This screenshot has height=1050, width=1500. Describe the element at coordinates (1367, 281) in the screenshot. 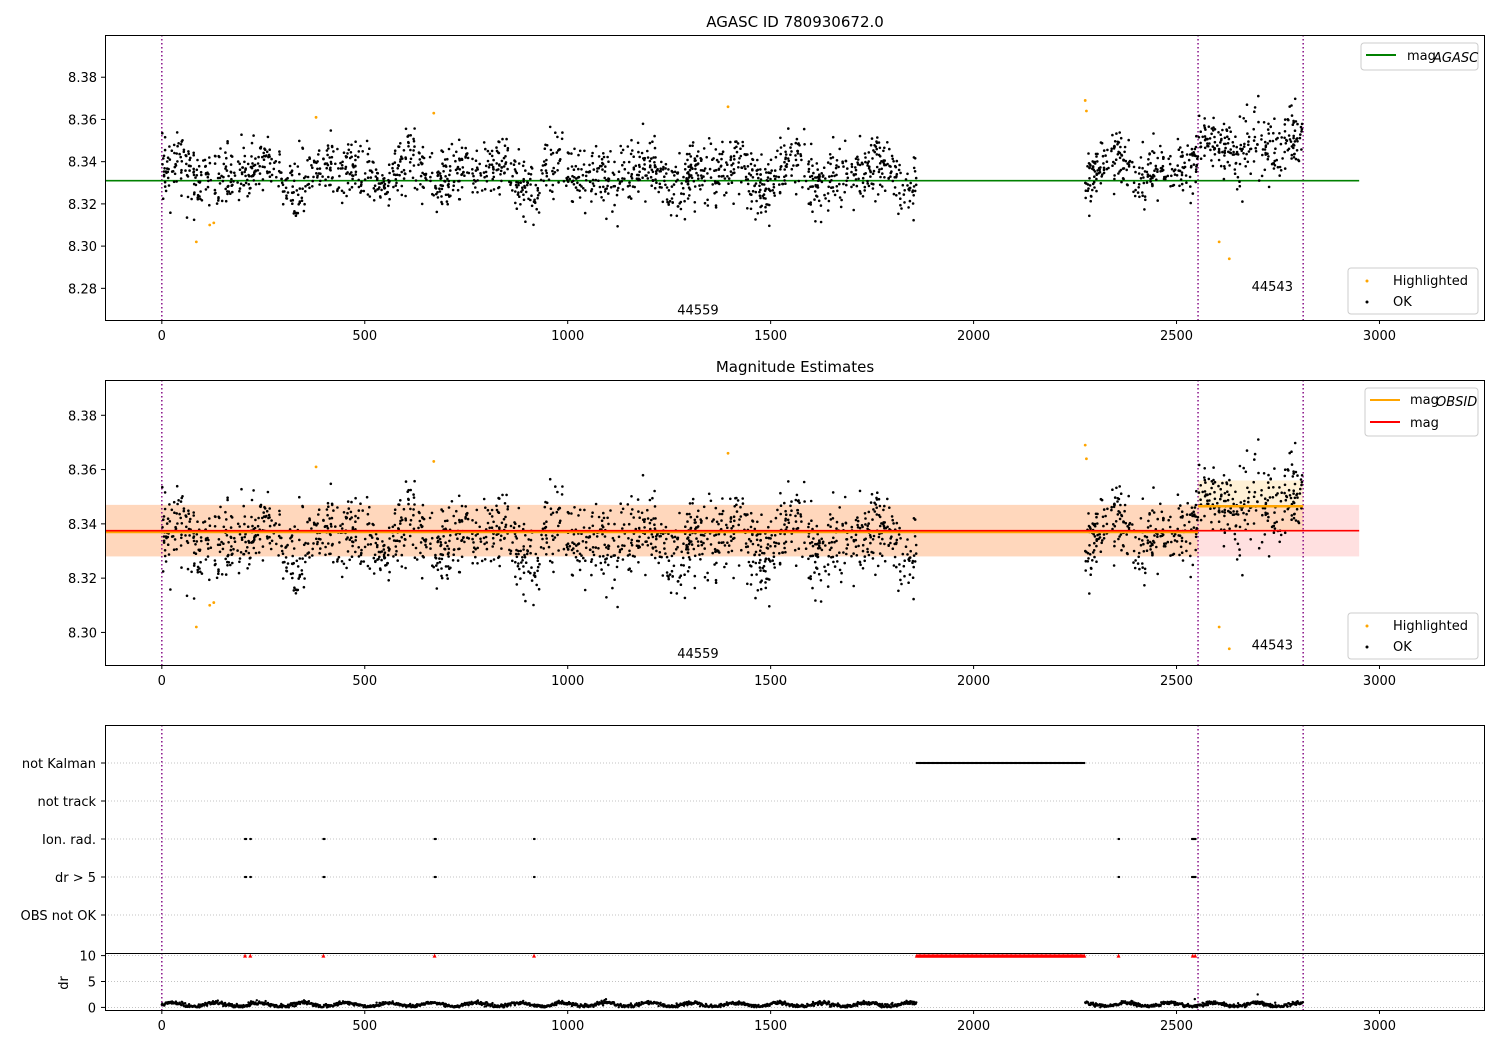

I see `legend-marker-highlighted` at that location.